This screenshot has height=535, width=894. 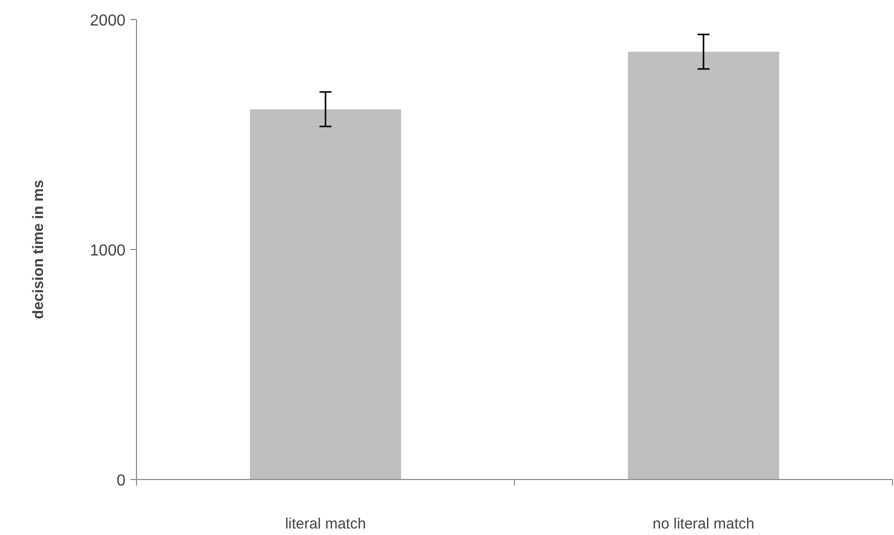 I want to click on y-tick-label: 1000, so click(x=108, y=251).